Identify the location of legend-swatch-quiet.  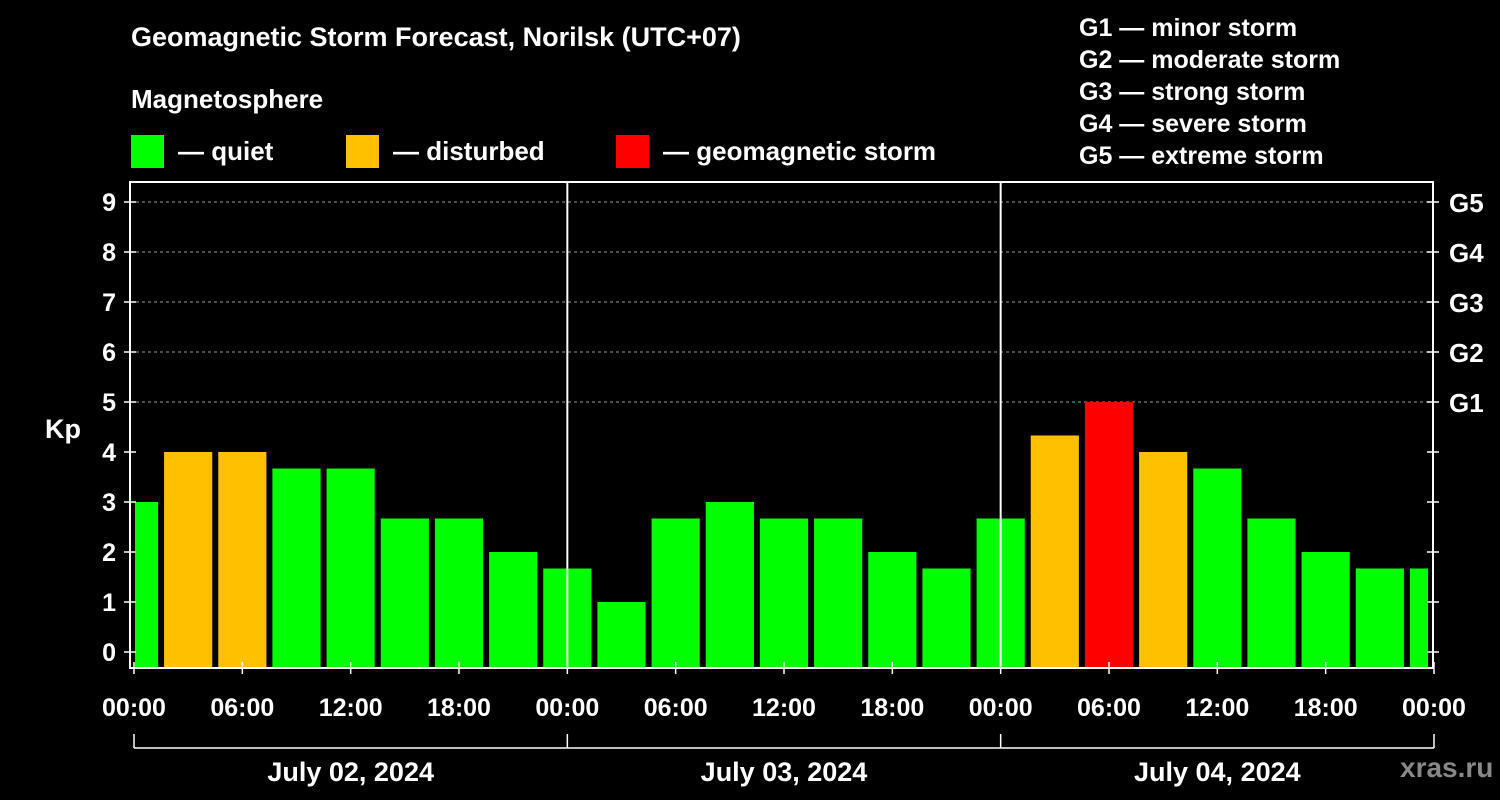
(147, 151).